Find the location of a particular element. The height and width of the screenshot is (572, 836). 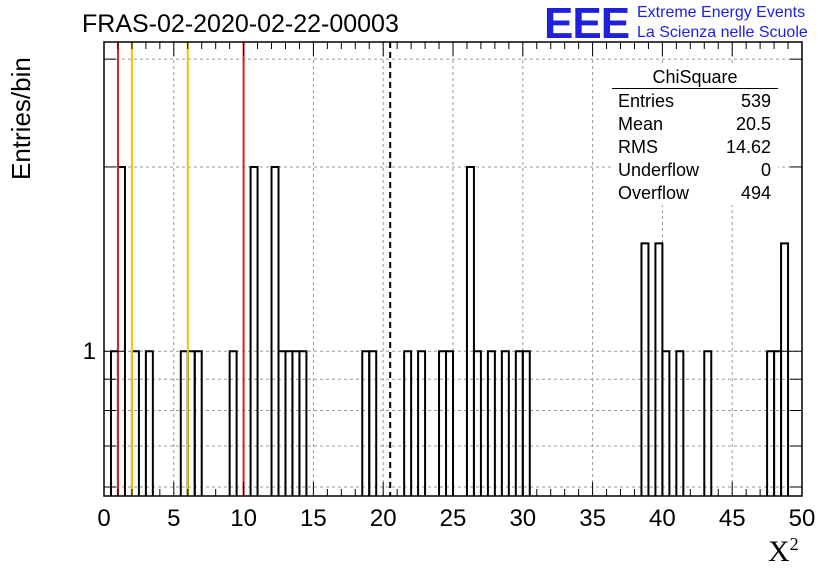

stats-title: ChiSquare is located at coordinates (695, 77).